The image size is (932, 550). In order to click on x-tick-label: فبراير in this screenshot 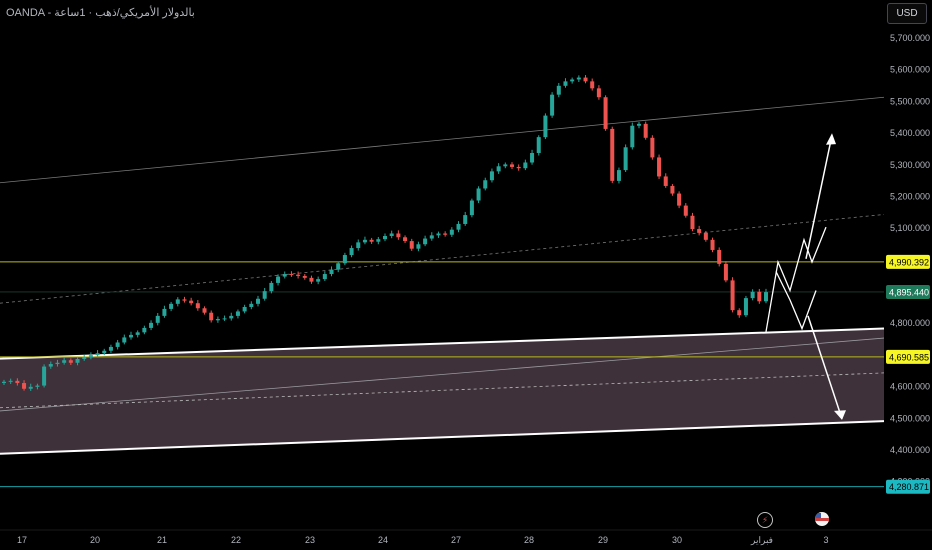, I will do `click(761, 540)`.